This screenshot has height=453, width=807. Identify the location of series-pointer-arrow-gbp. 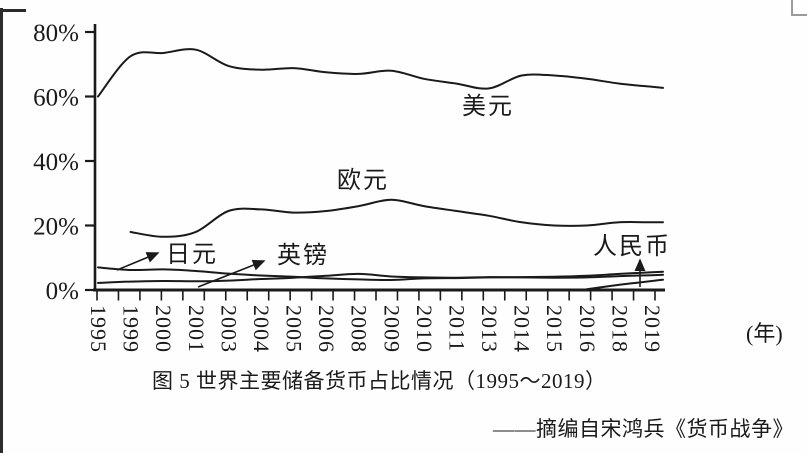
(231, 273).